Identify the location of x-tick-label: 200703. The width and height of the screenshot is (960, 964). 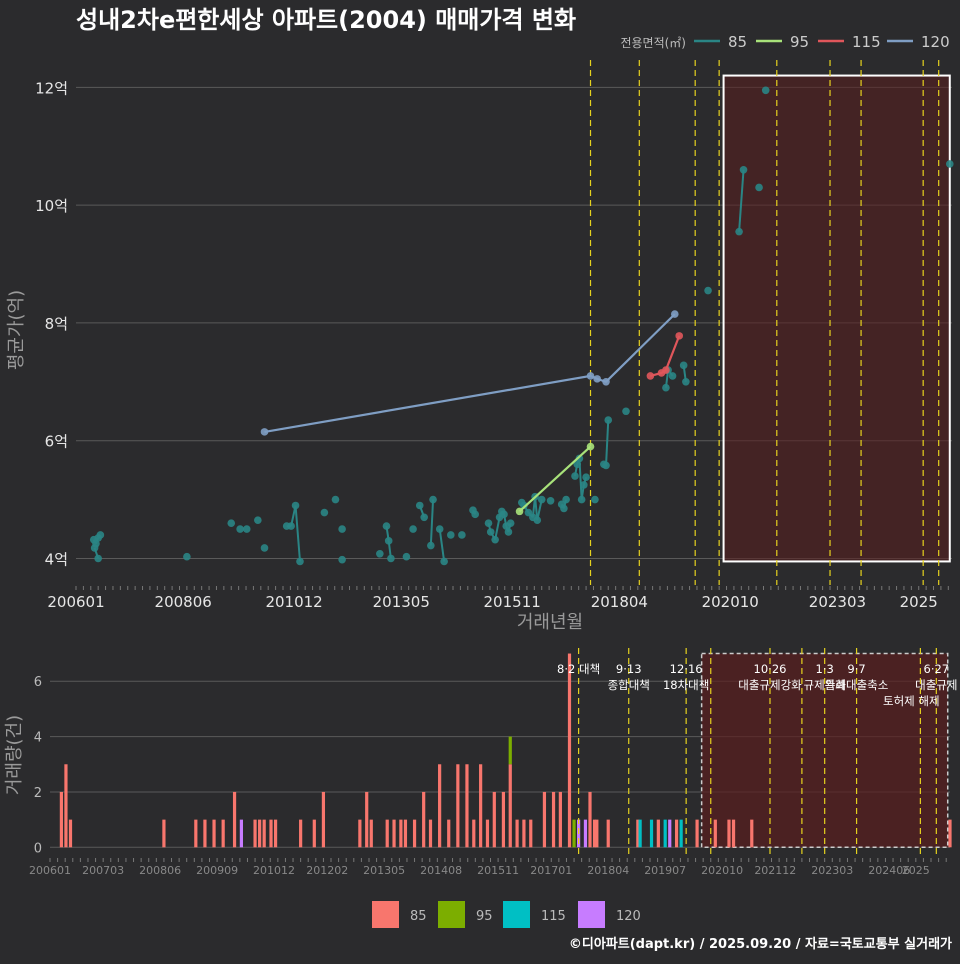
(103, 870).